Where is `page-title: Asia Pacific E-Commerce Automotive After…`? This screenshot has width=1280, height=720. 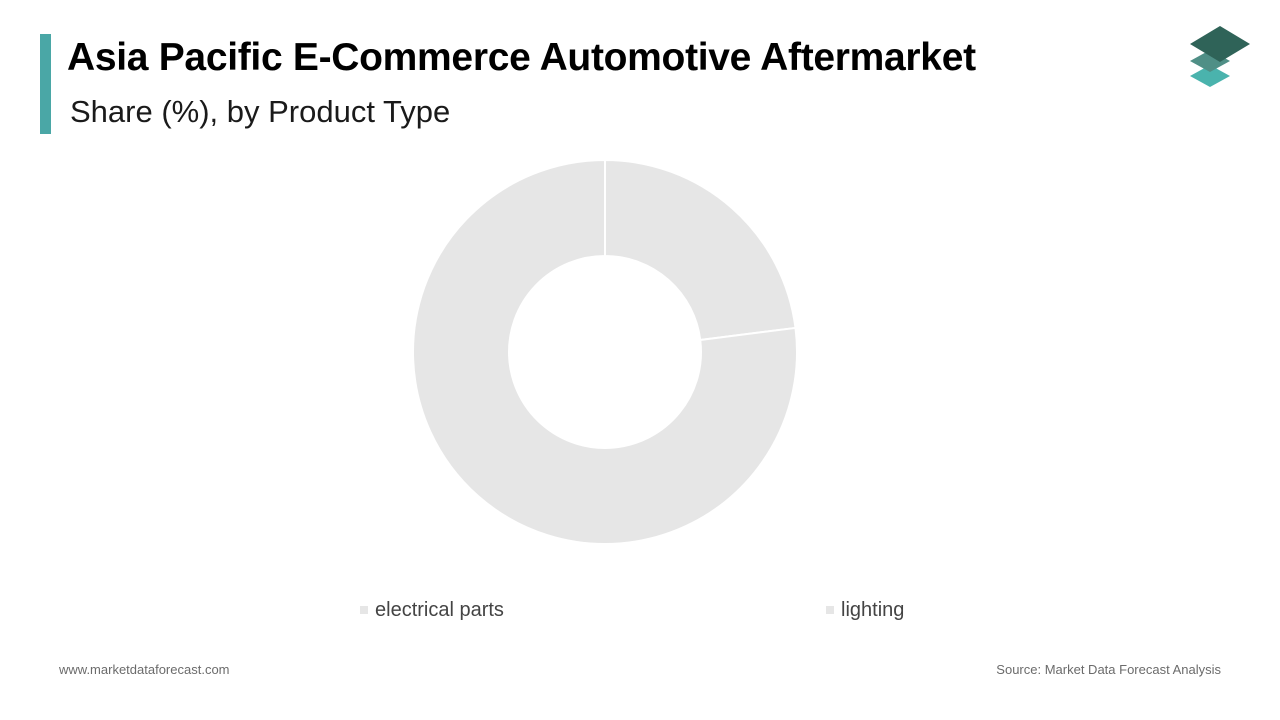
page-title: Asia Pacific E-Commerce Automotive After… is located at coordinates (521, 57).